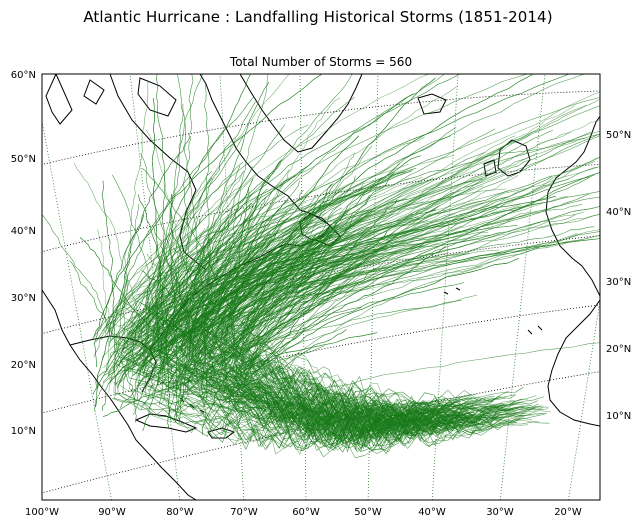 The image size is (636, 529). What do you see at coordinates (111, 99) in the screenshot?
I see `coast-arctic-islands` at bounding box center [111, 99].